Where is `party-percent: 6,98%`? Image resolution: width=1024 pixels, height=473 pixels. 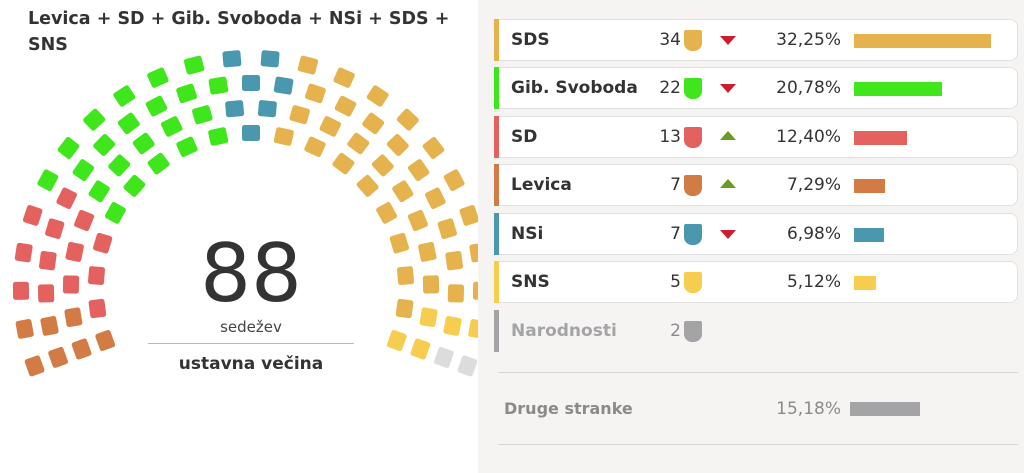 party-percent: 6,98% is located at coordinates (813, 234).